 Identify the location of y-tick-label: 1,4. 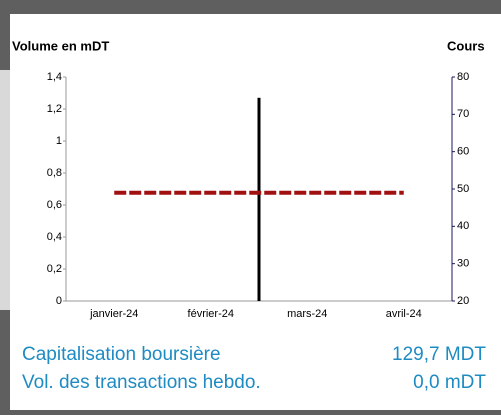
(54, 77).